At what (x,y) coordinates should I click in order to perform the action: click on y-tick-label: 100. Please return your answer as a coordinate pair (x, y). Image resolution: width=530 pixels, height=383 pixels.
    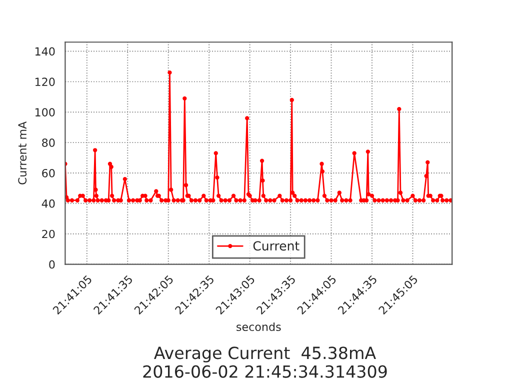
    Looking at the image, I should click on (45, 112).